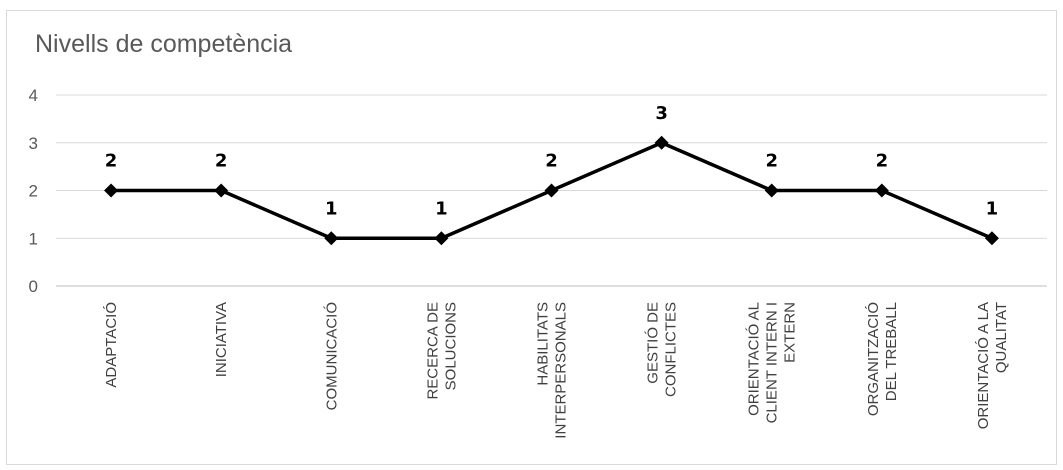 Image resolution: width=1063 pixels, height=470 pixels. I want to click on x-tick-label-line: HABILITATS, so click(543, 344).